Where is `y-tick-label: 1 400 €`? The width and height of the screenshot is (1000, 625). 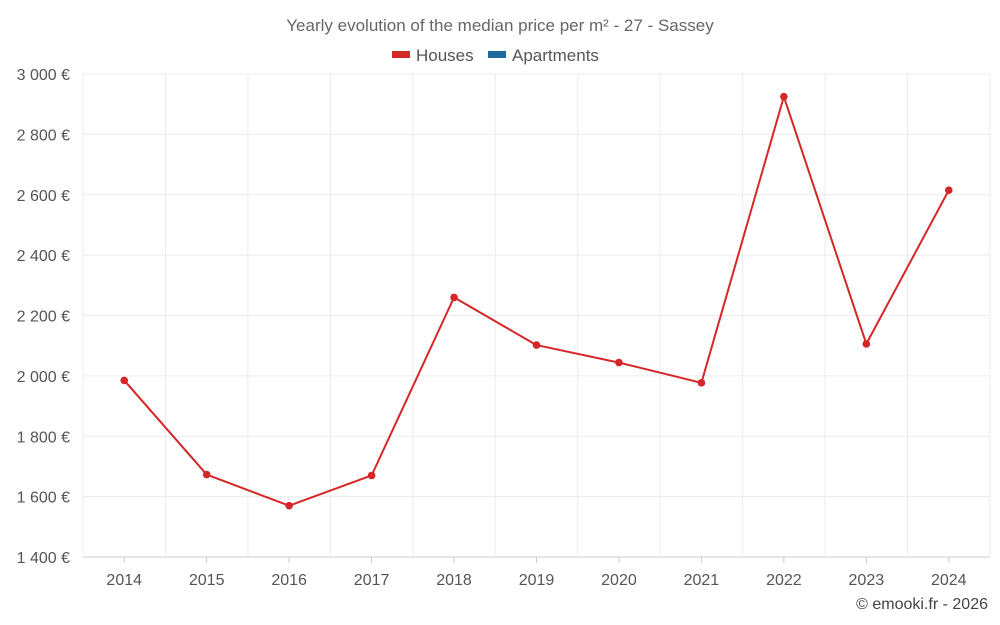 y-tick-label: 1 400 € is located at coordinates (43, 558).